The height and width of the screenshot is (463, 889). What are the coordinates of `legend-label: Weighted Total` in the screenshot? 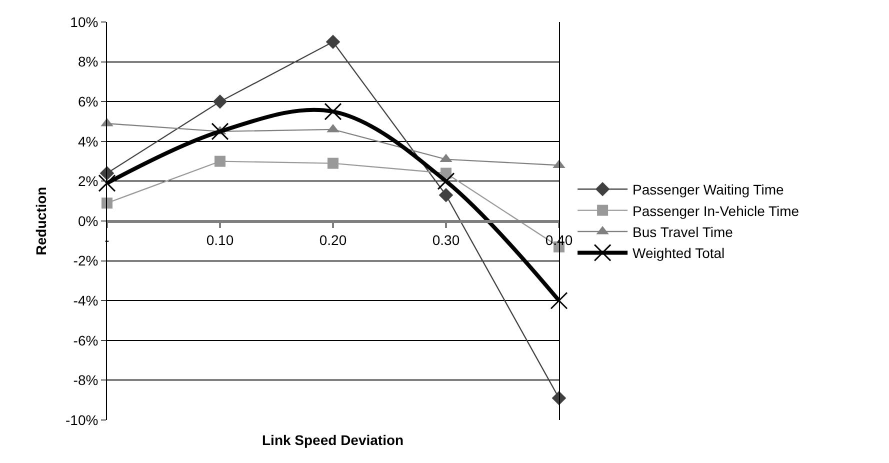 It's located at (678, 253).